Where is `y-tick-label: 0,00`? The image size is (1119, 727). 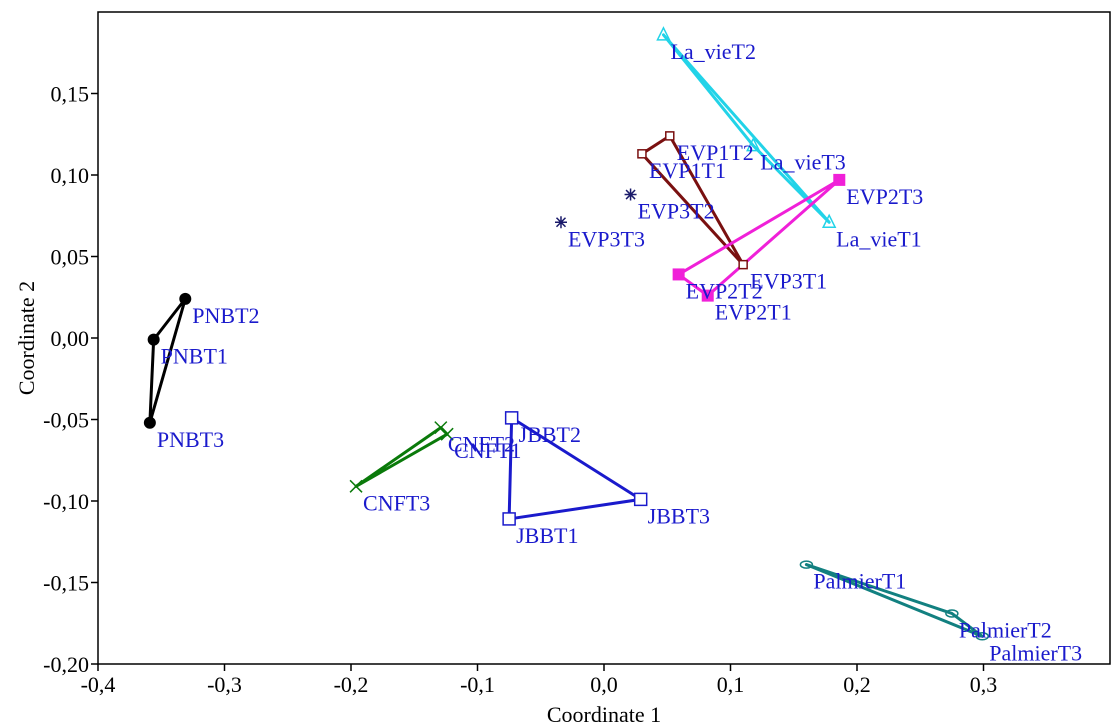 y-tick-label: 0,00 is located at coordinates (70, 338).